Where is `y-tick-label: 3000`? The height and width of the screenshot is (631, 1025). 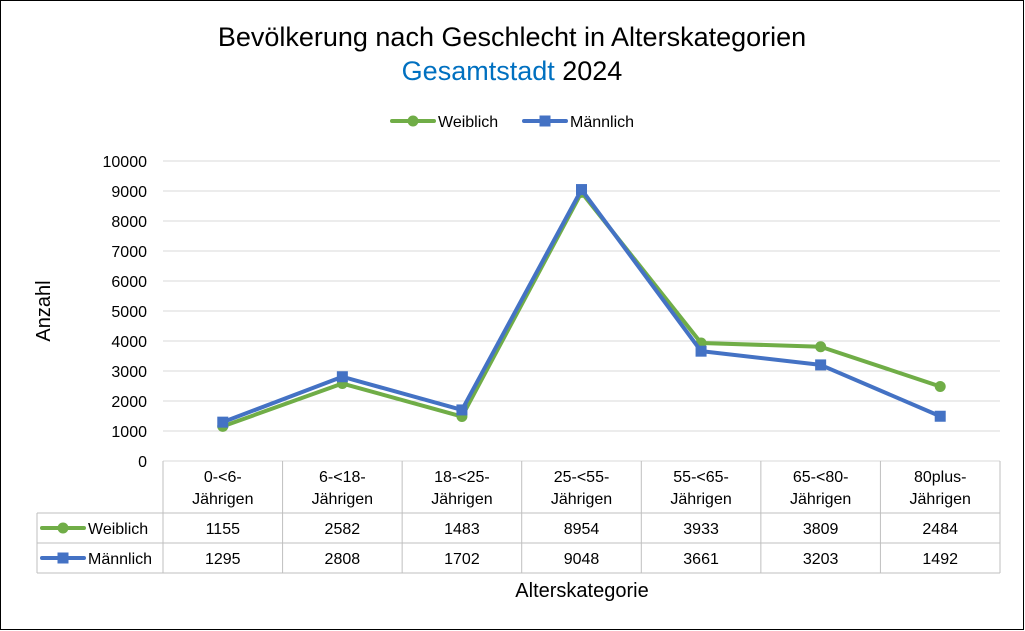 y-tick-label: 3000 is located at coordinates (129, 372).